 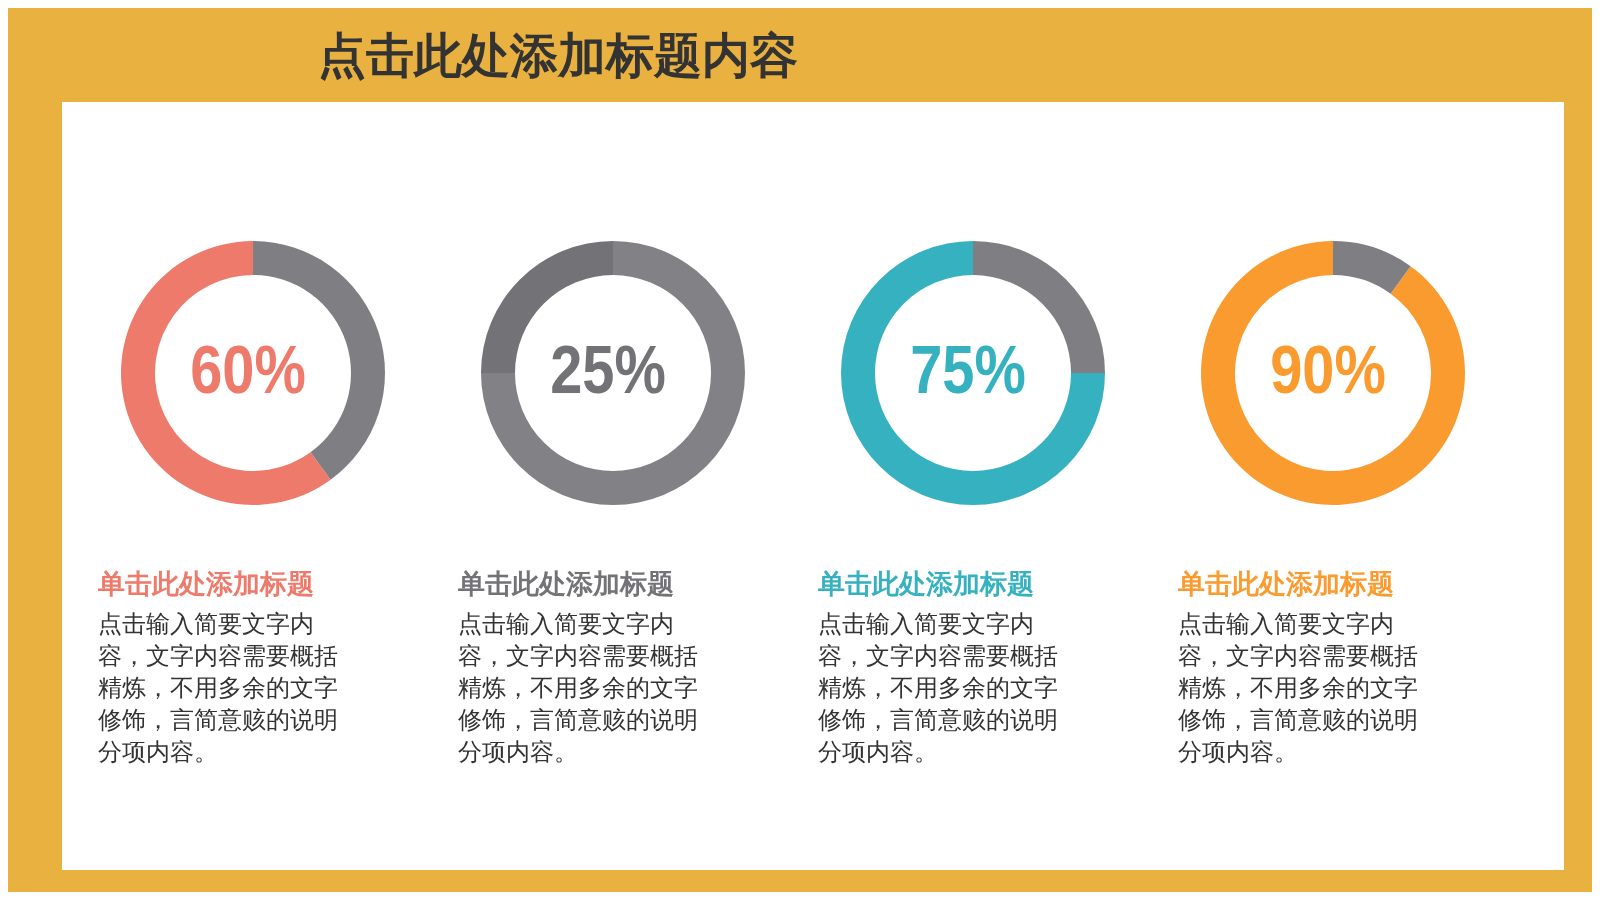 I want to click on data-label: 60%, so click(x=248, y=369).